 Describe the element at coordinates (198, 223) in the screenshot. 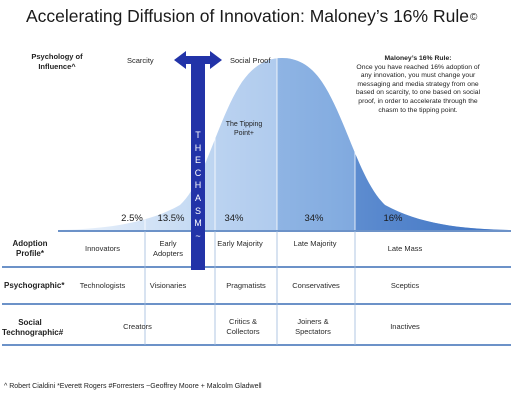

I see `chasm-letter: M` at that location.